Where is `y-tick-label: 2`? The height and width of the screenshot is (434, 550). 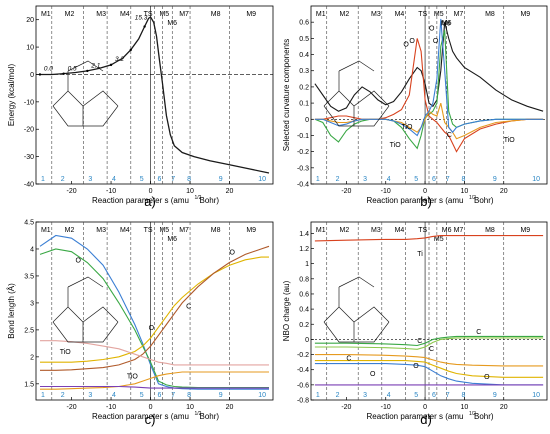
y-tick-label: 2 is located at coordinates (32, 357).